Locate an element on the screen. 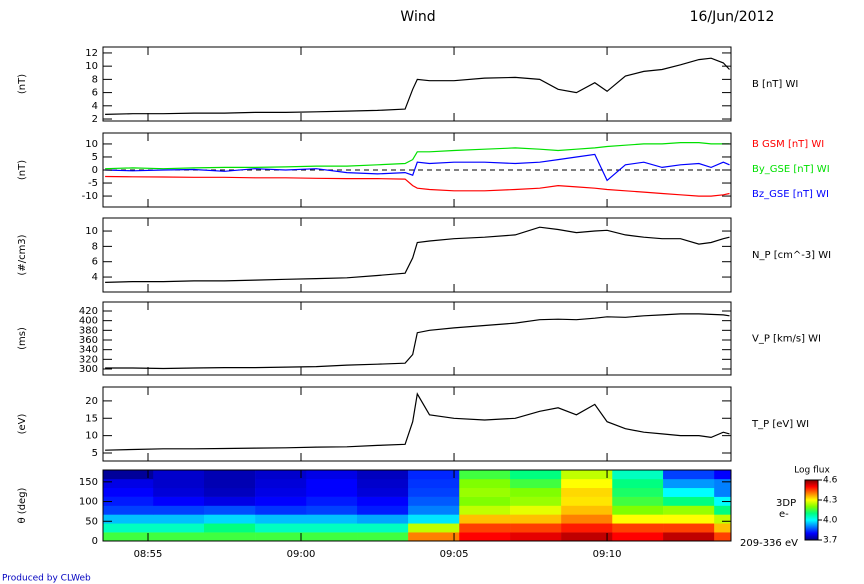  y-tick-label: 15 is located at coordinates (91, 418).